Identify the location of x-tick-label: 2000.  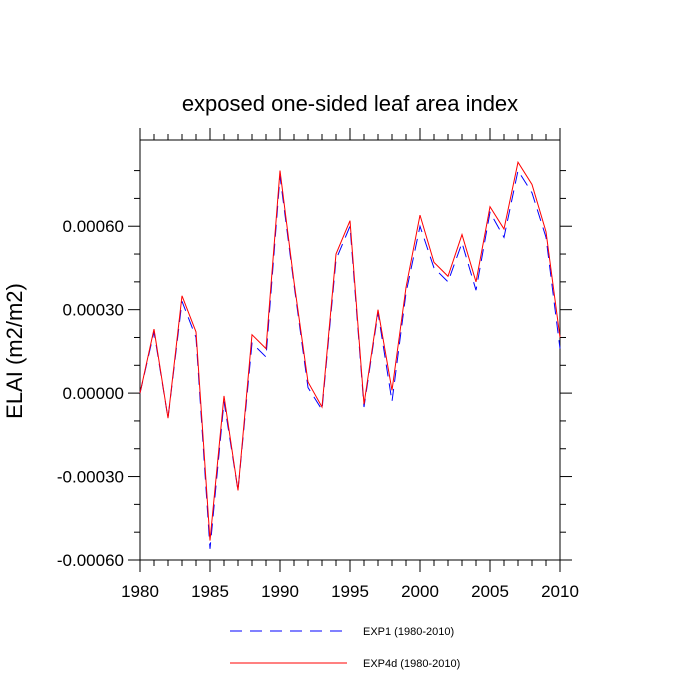
(420, 591).